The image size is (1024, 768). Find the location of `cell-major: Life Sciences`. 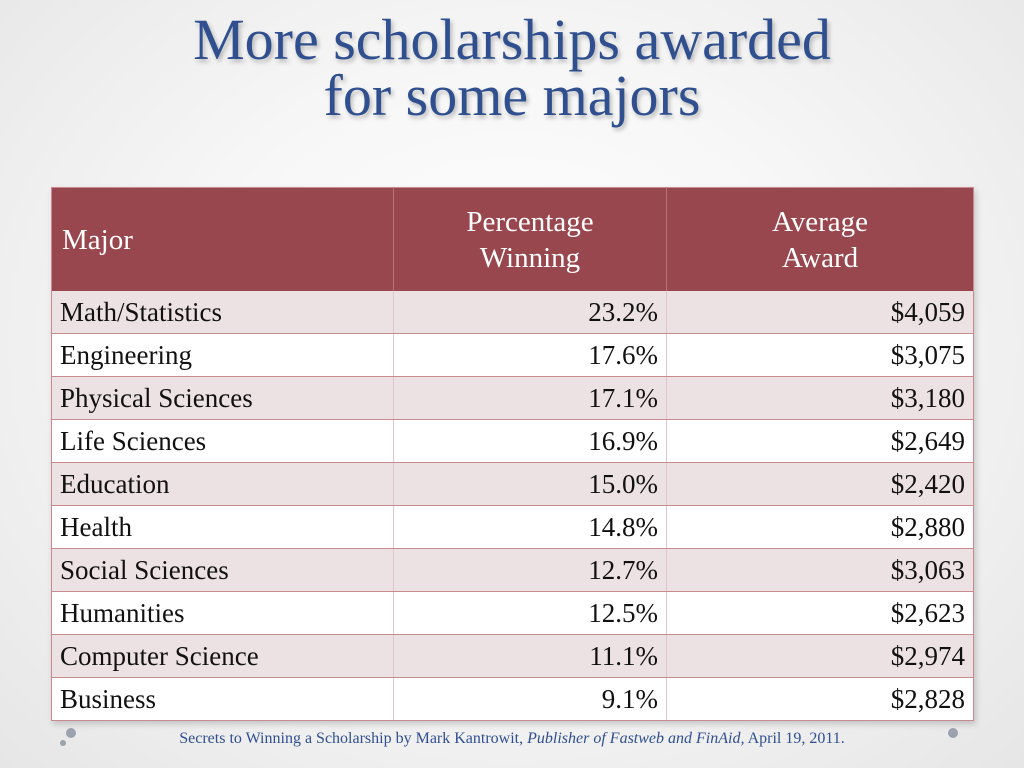

cell-major: Life Sciences is located at coordinates (222, 441).